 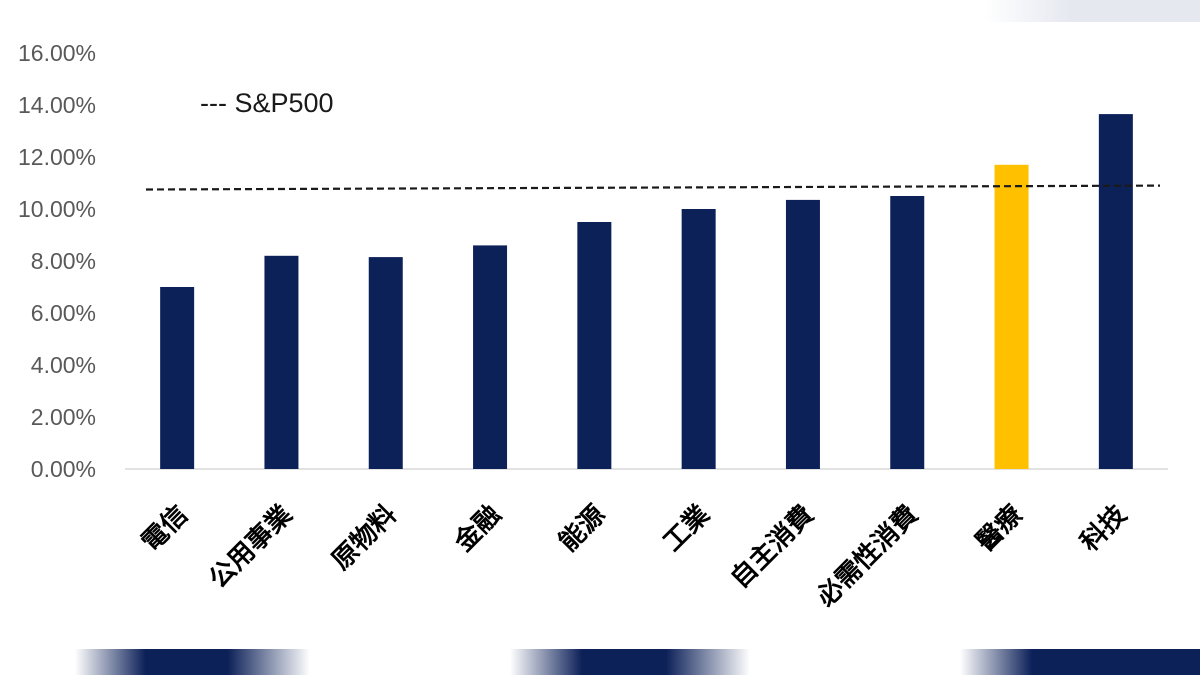 I want to click on legend-sp500: --- S&P500, so click(x=267, y=103).